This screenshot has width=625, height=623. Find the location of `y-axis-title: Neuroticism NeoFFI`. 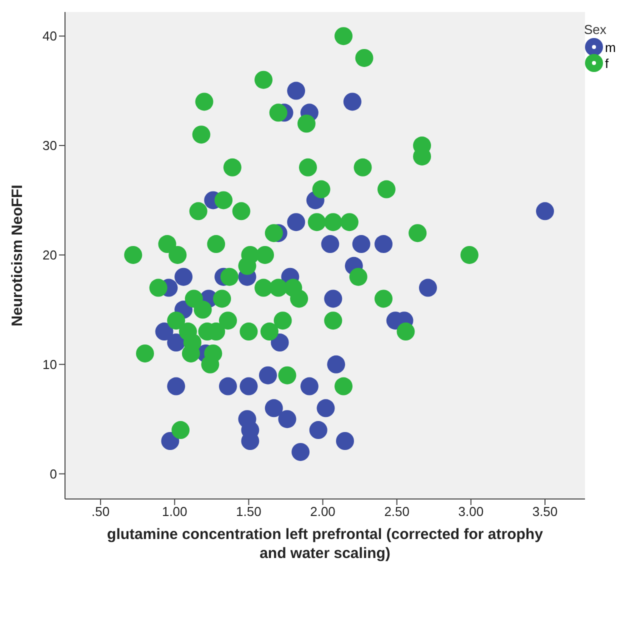

y-axis-title: Neuroticism NeoFFI is located at coordinates (17, 255).